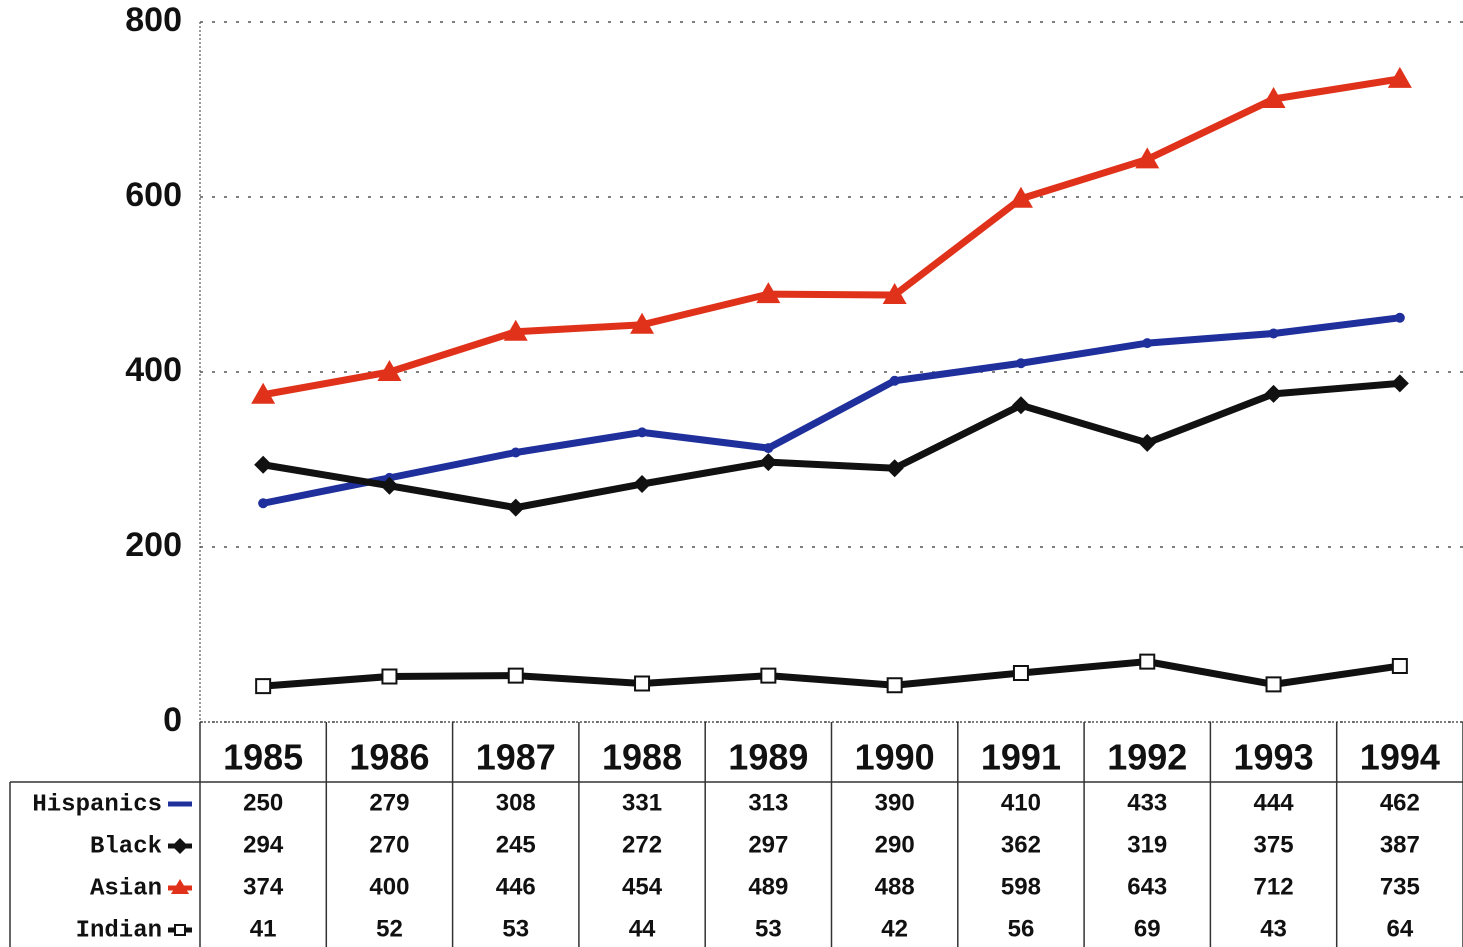 Image resolution: width=1463 pixels, height=947 pixels. What do you see at coordinates (126, 888) in the screenshot?
I see `legend-label: Asian` at bounding box center [126, 888].